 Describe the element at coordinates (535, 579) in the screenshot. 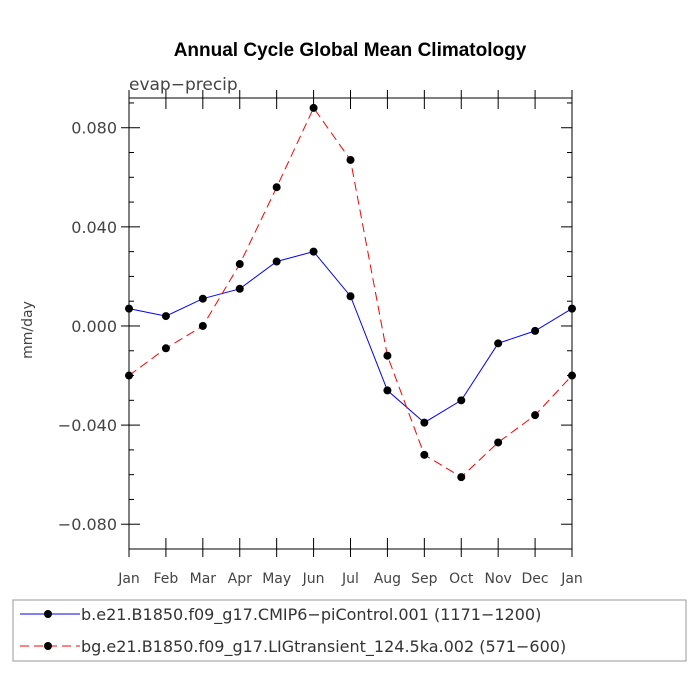

I see `x-tick-label: Dec` at that location.